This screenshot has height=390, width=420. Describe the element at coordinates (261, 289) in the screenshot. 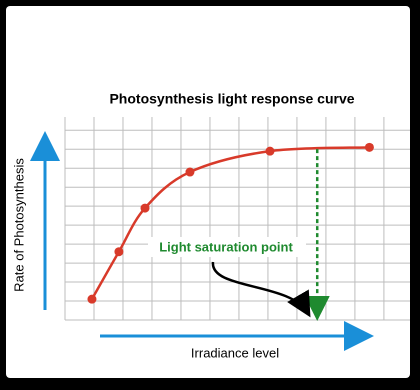

I see `annotation-arrow` at that location.